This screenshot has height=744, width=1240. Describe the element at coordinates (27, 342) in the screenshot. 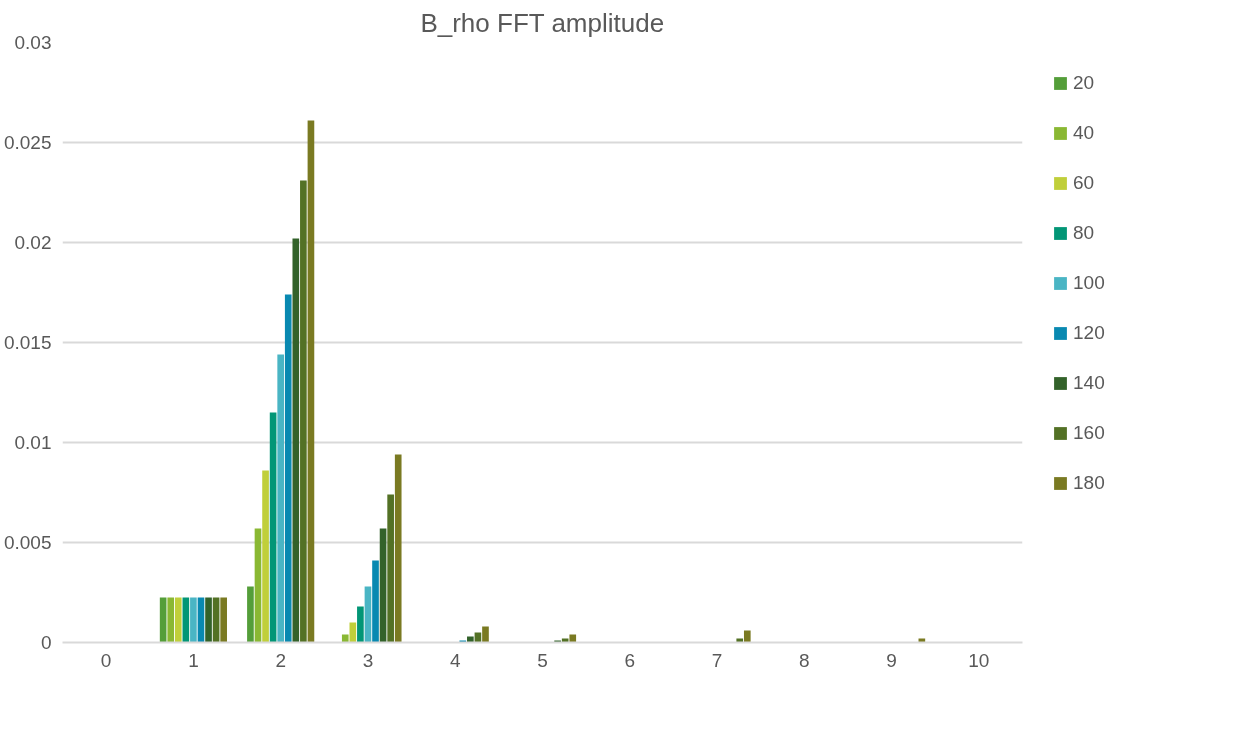

I see `y-tick-label: 0.015` at that location.